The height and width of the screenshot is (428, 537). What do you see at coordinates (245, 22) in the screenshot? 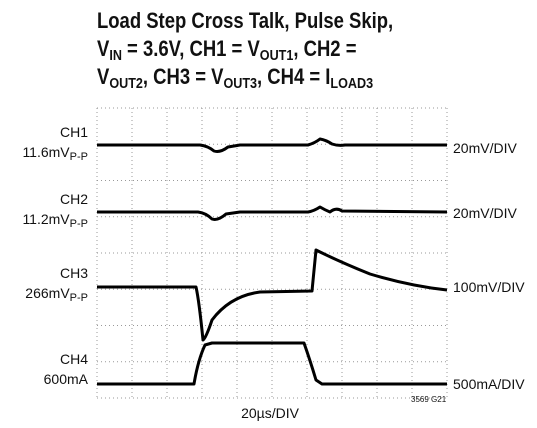
I see `title-line: Load Step Cross Talk, Pulse Skip,` at bounding box center [245, 22].